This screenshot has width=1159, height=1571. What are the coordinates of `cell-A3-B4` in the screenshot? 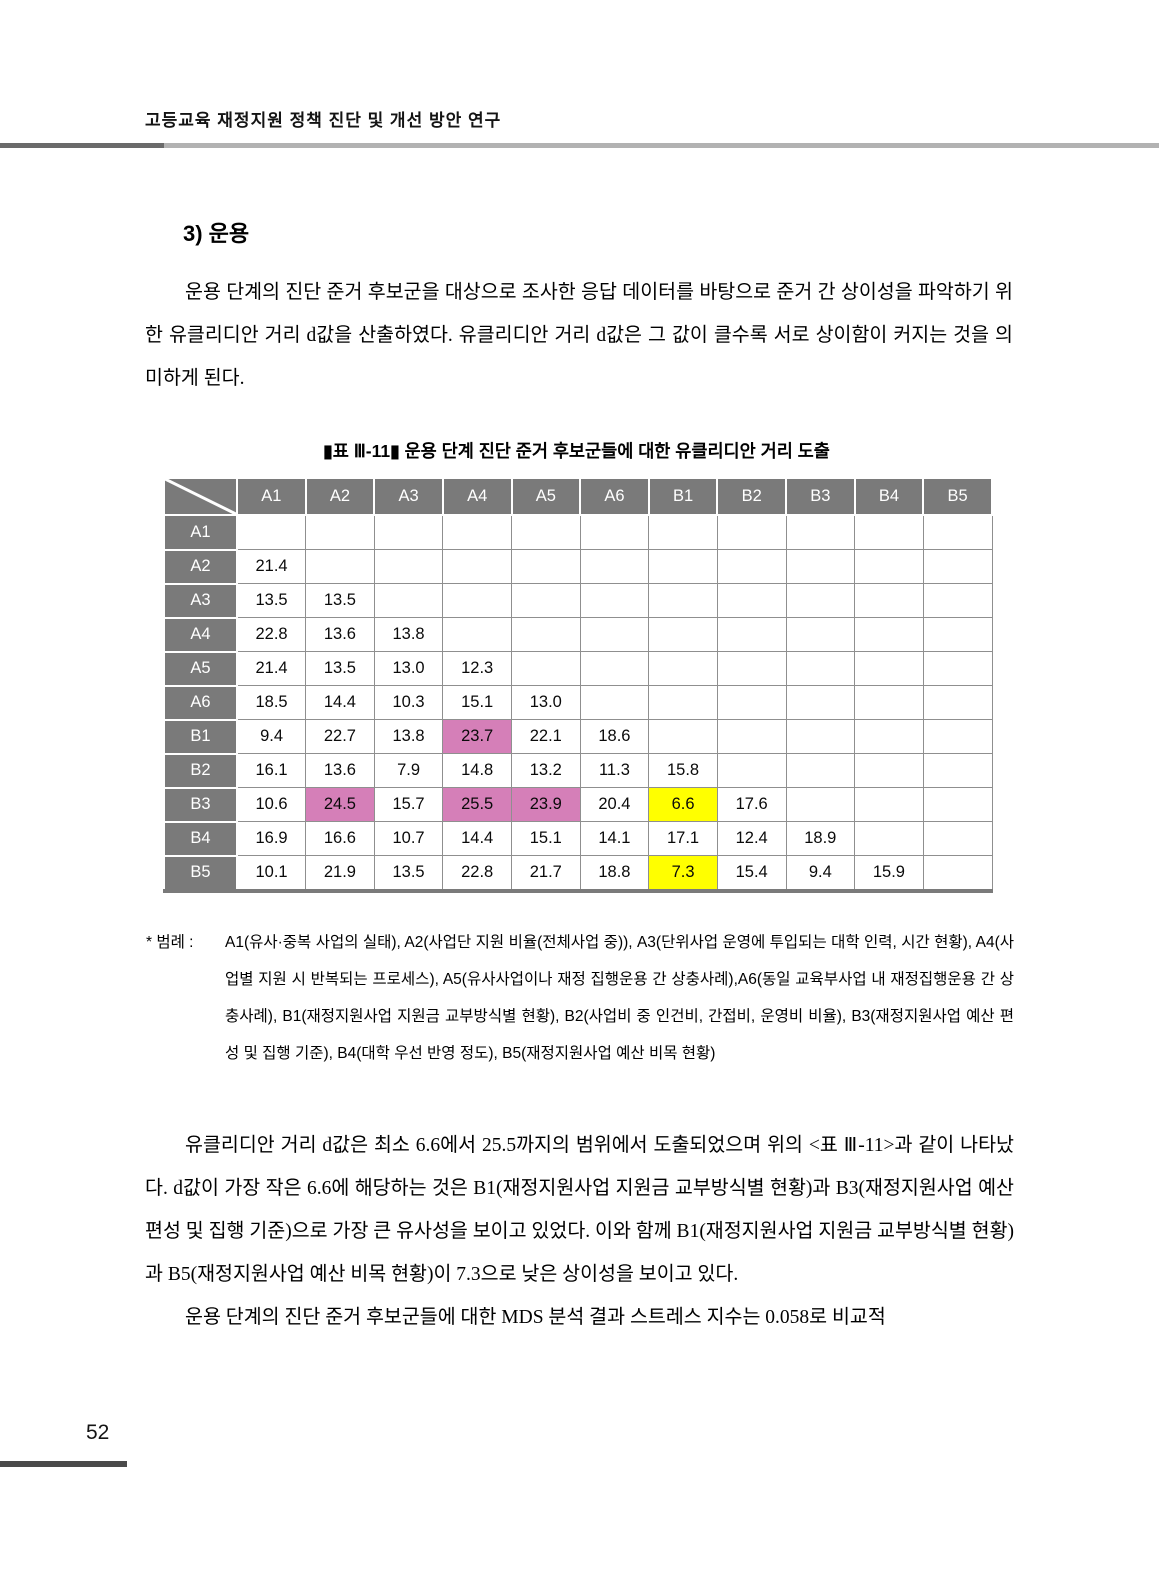 It's located at (889, 600).